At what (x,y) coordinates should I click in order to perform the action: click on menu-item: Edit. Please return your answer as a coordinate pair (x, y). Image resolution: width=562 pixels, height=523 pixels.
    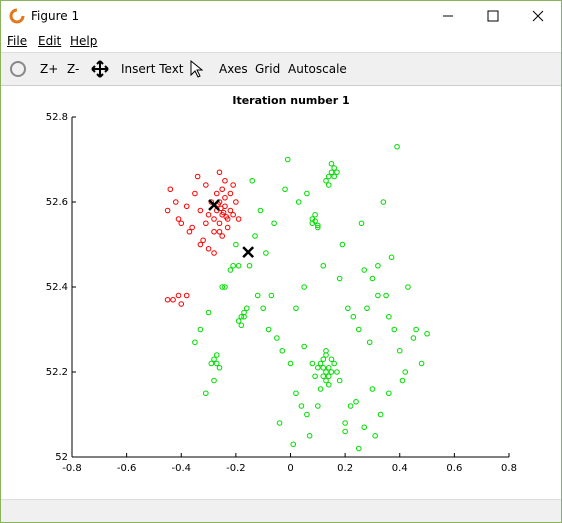
    Looking at the image, I should click on (50, 41).